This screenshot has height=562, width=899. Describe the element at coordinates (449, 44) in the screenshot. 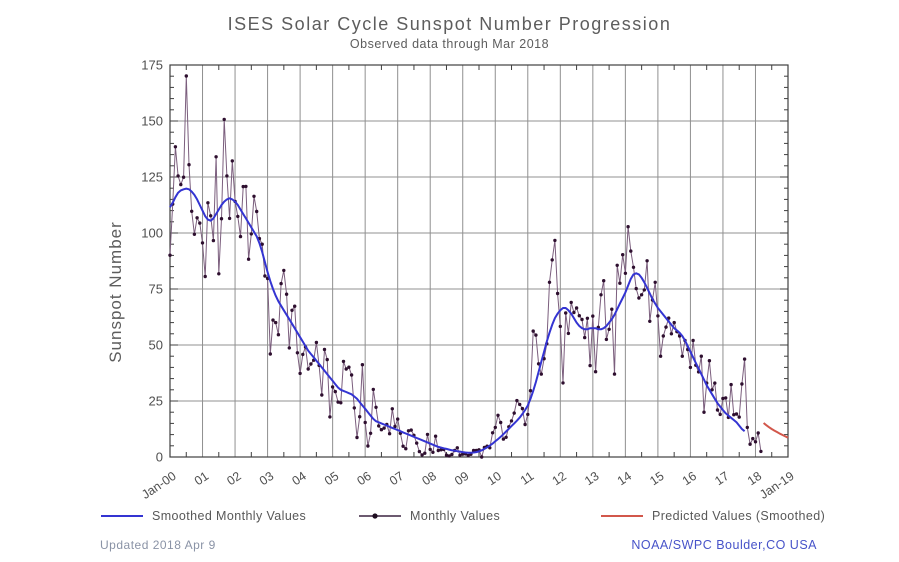

I see `chart-subtitle: Observed data through Mar 2018` at that location.